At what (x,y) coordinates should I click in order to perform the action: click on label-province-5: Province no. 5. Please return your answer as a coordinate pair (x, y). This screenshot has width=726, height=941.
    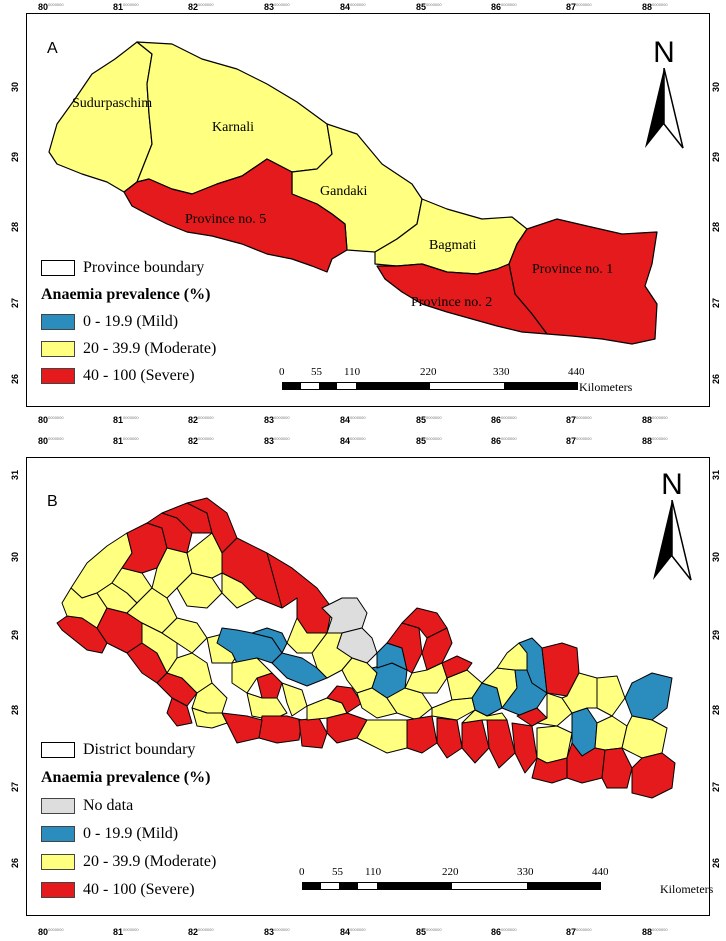
    Looking at the image, I should click on (226, 219).